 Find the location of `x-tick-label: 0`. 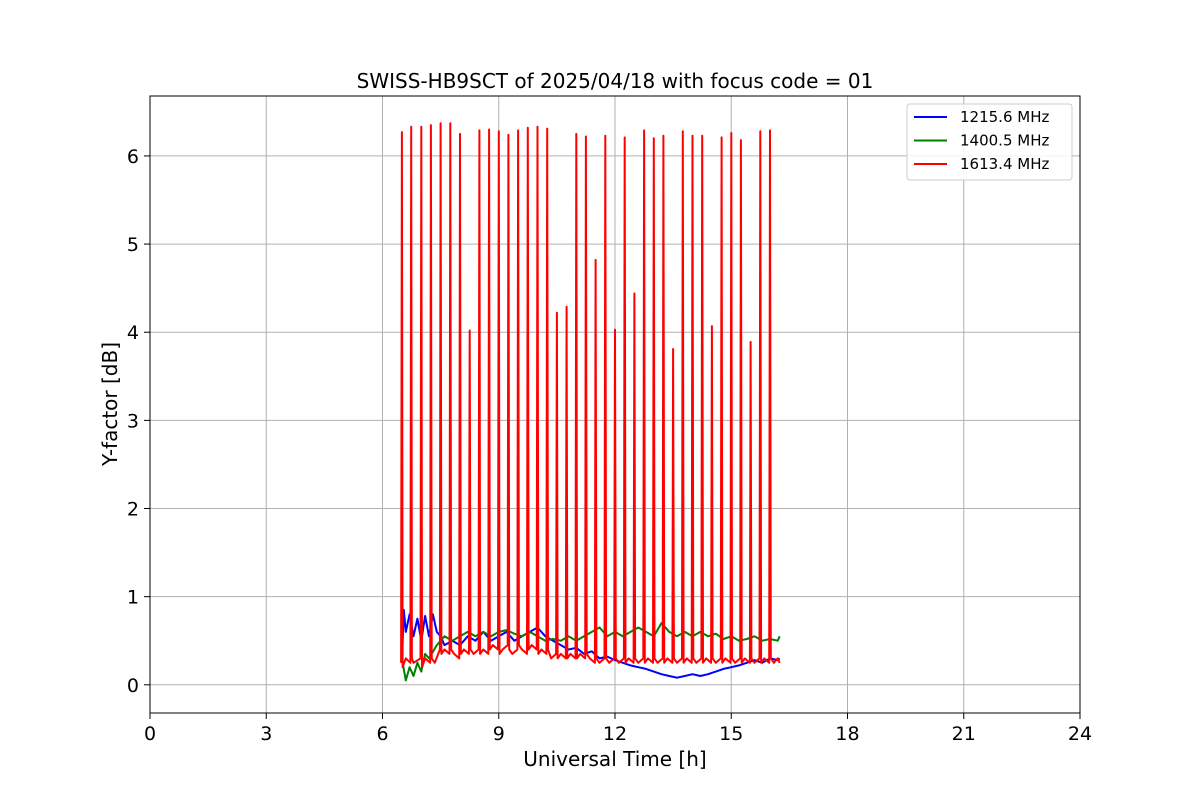

x-tick-label: 0 is located at coordinates (150, 734).